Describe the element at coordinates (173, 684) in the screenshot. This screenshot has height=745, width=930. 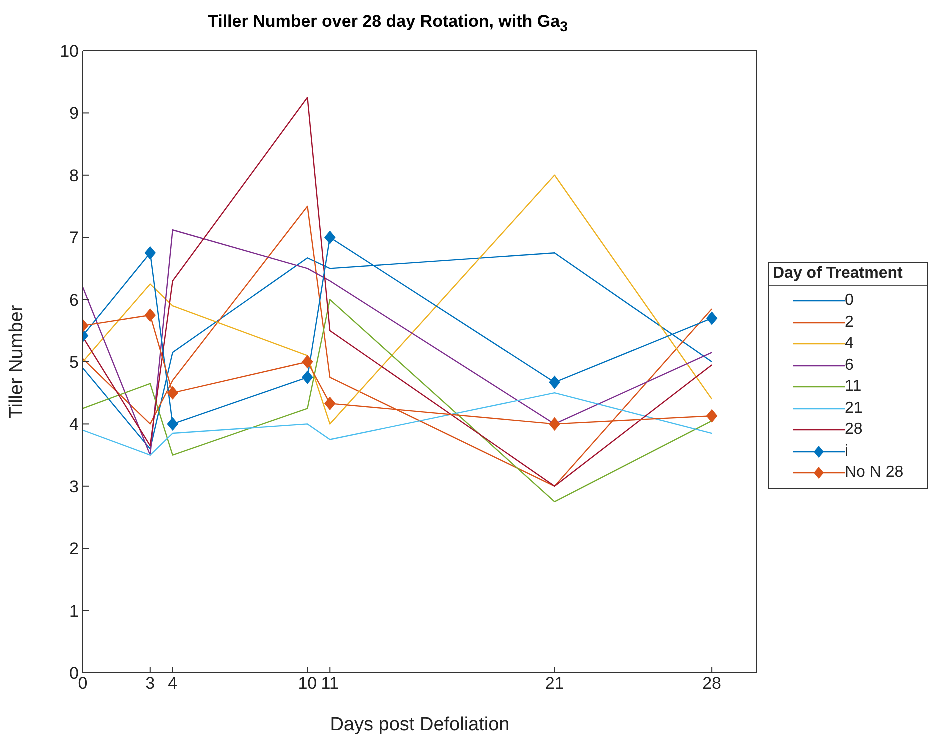
I see `x-tick-label: 4` at that location.